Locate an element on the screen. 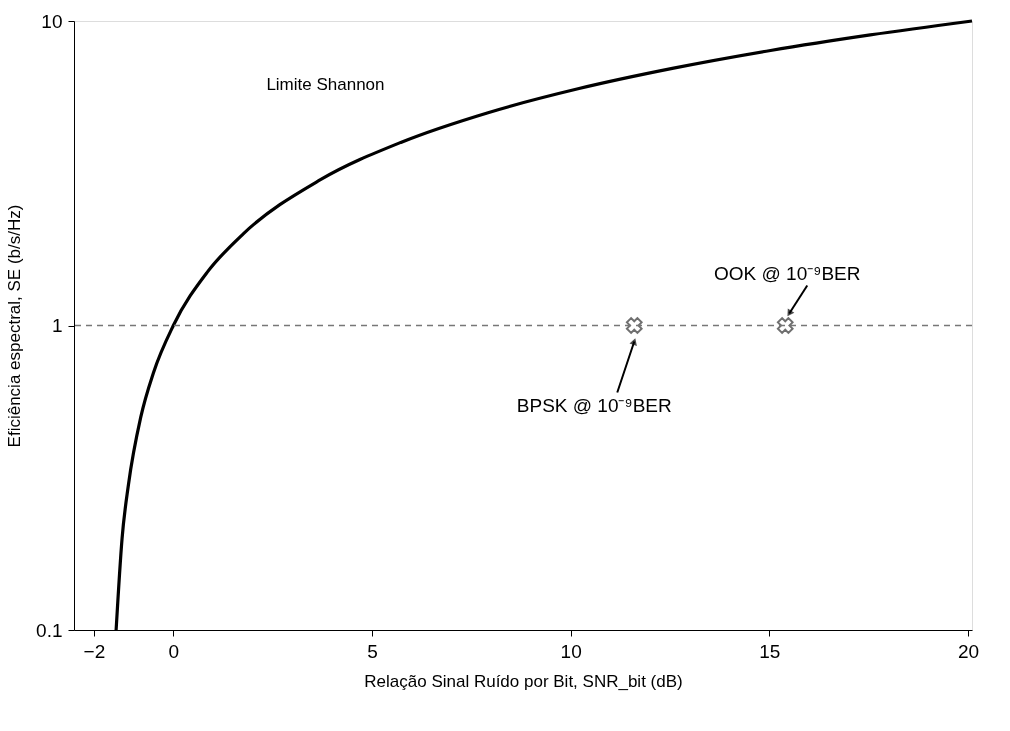 Image resolution: width=1010 pixels, height=731 pixels. y-tick-label: 1 is located at coordinates (57, 325).